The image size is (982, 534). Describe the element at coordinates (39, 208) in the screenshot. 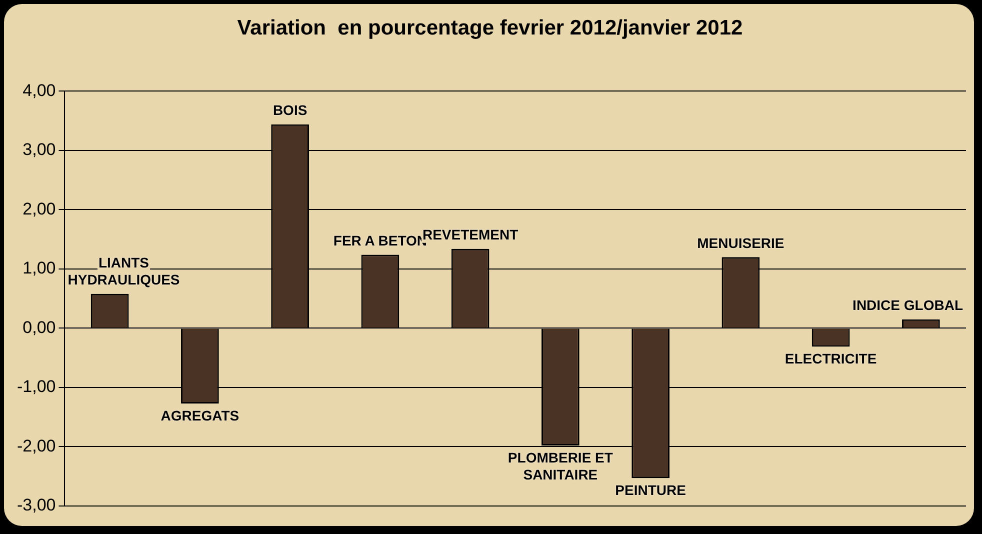

I see `y-tick-label: 2,00` at that location.